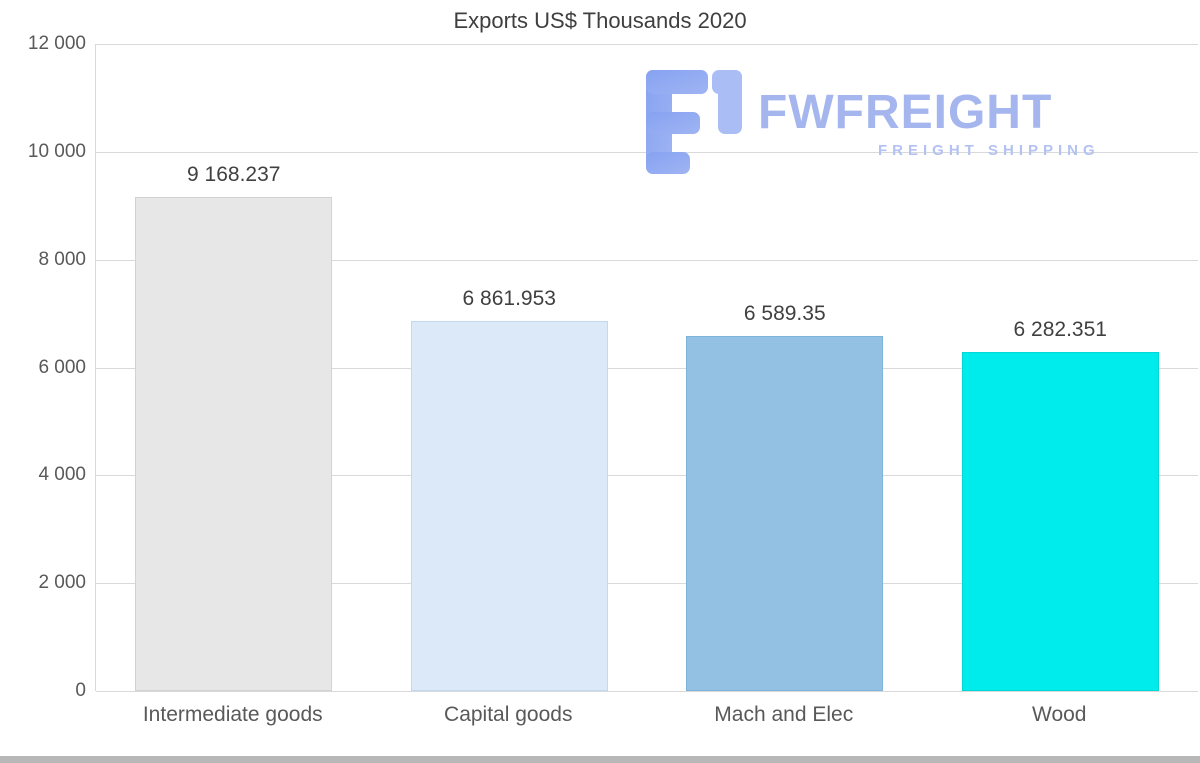 The height and width of the screenshot is (763, 1200). Describe the element at coordinates (234, 443) in the screenshot. I see `bar-intermediate-goods` at that location.